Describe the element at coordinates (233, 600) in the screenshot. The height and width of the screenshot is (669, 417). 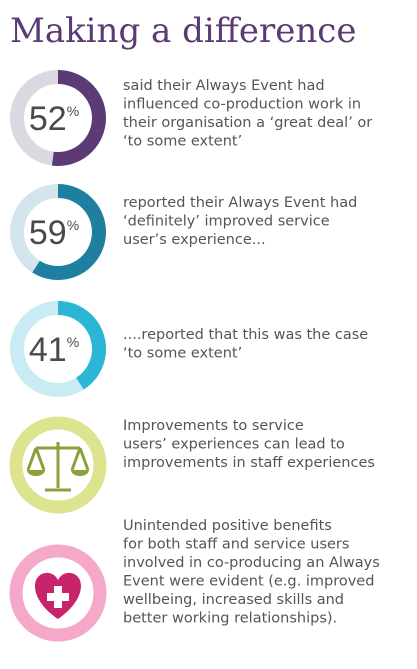
I see `description-line: wellbeing, increased skills and` at that location.